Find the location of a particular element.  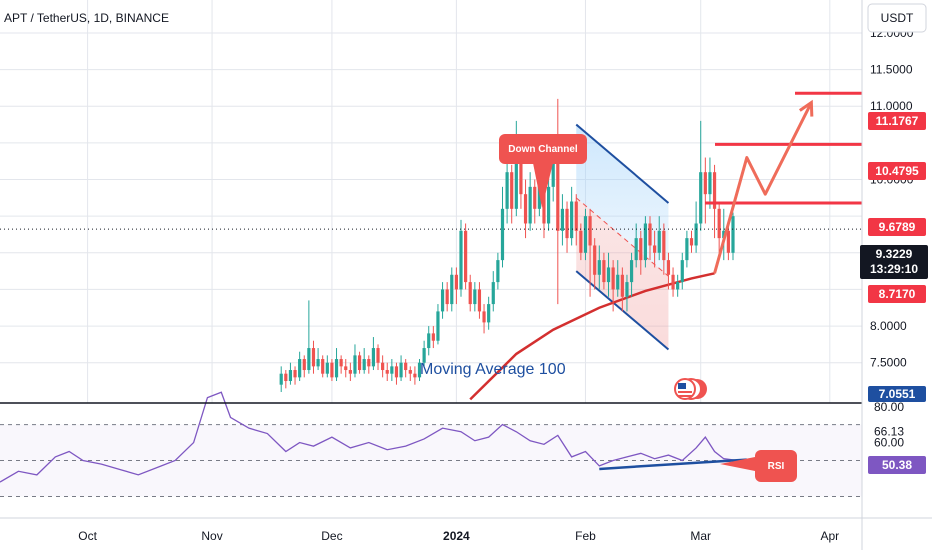

time-tick-label: Oct is located at coordinates (87, 536).